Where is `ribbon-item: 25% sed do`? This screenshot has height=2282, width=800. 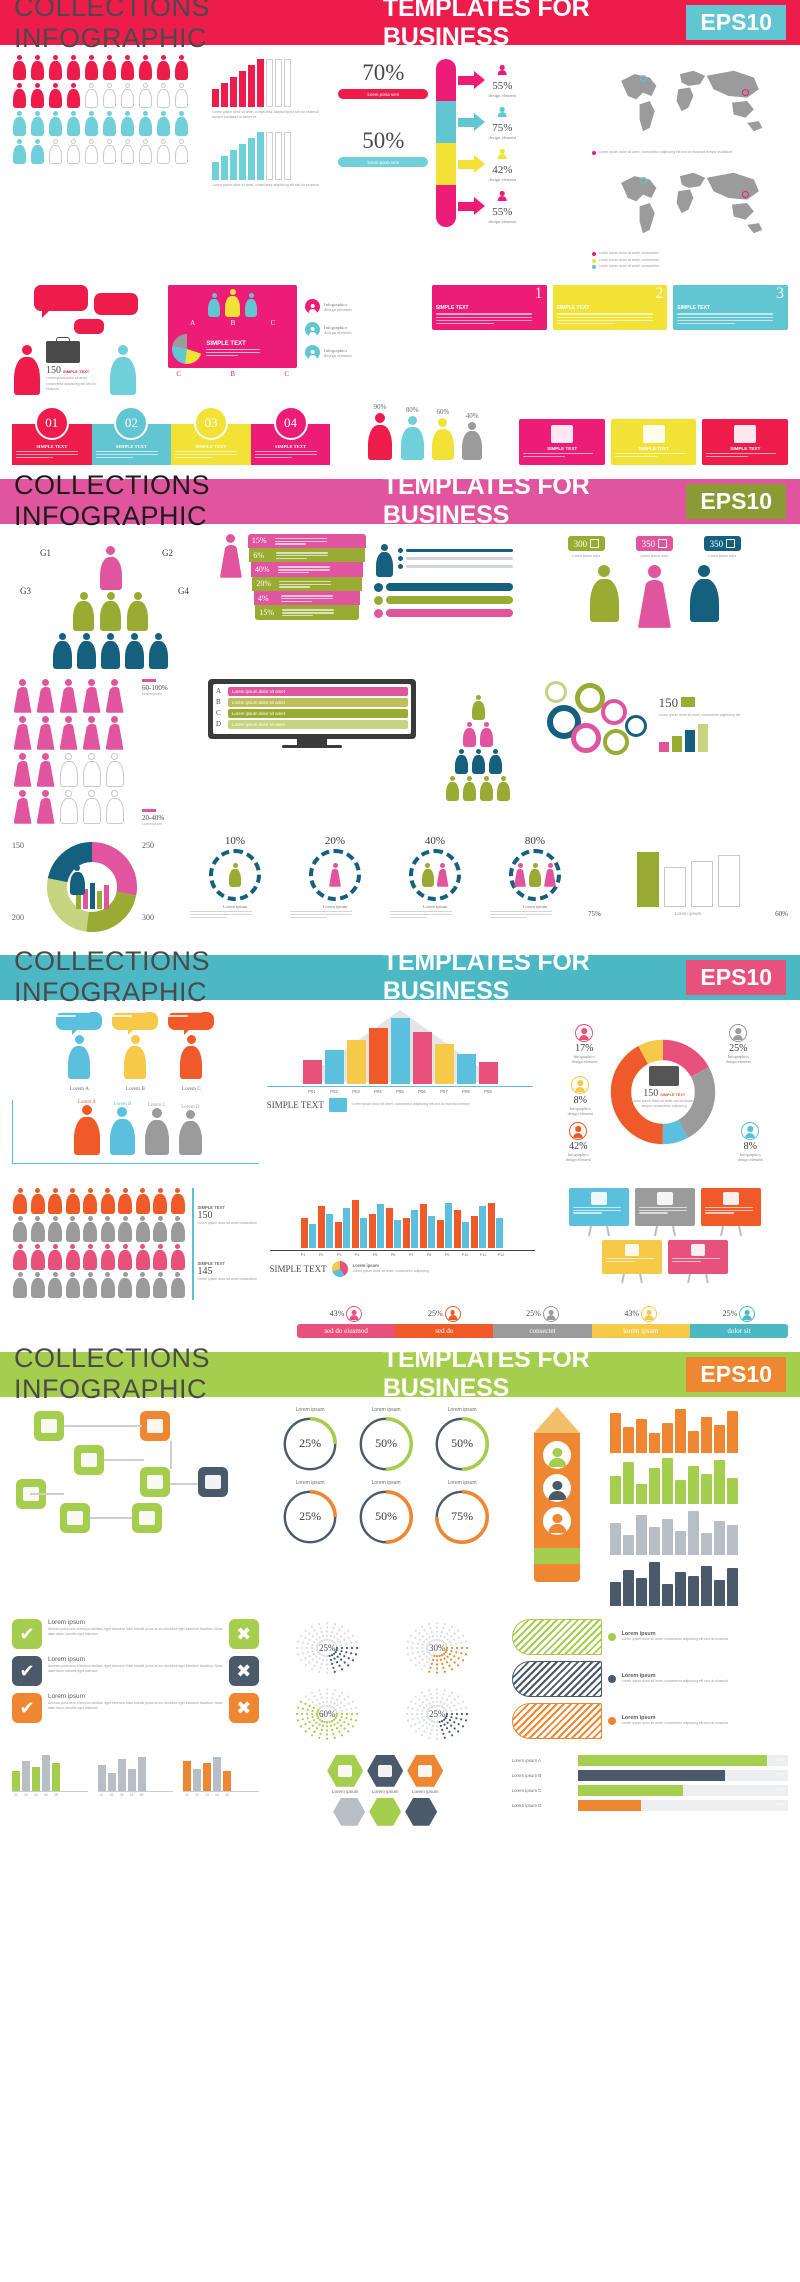
ribbon-item: 25% sed do is located at coordinates (444, 1321).